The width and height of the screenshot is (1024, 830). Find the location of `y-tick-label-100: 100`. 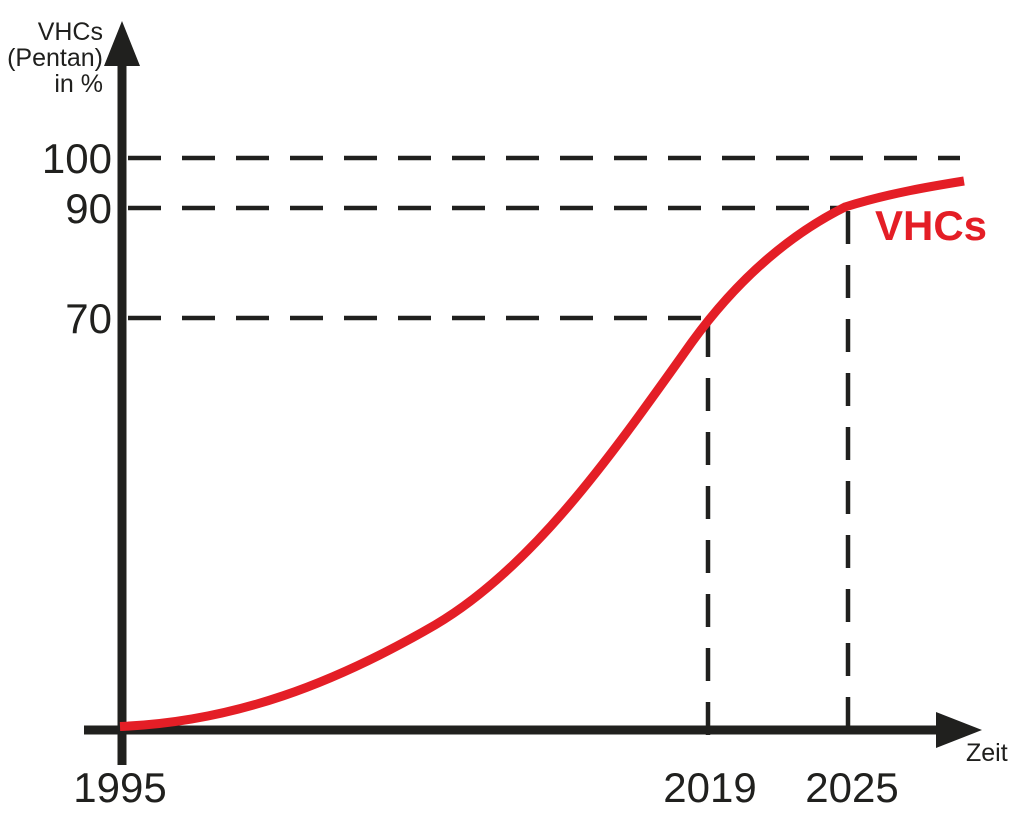

y-tick-label-100: 100 is located at coordinates (77, 158).